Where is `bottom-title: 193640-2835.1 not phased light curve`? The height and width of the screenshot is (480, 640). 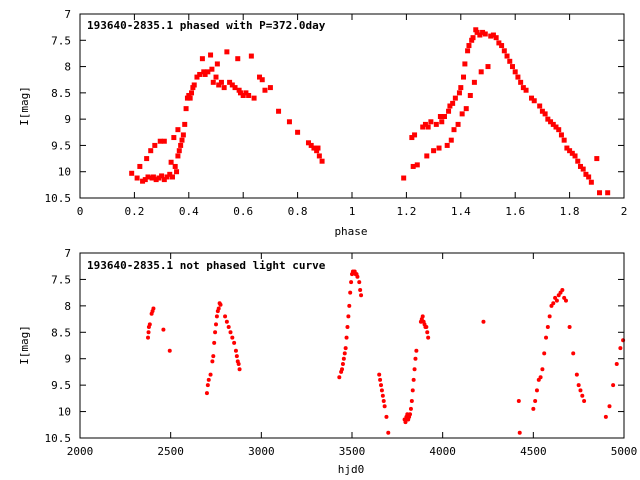 bottom-title: 193640-2835.1 not phased light curve is located at coordinates (206, 265).